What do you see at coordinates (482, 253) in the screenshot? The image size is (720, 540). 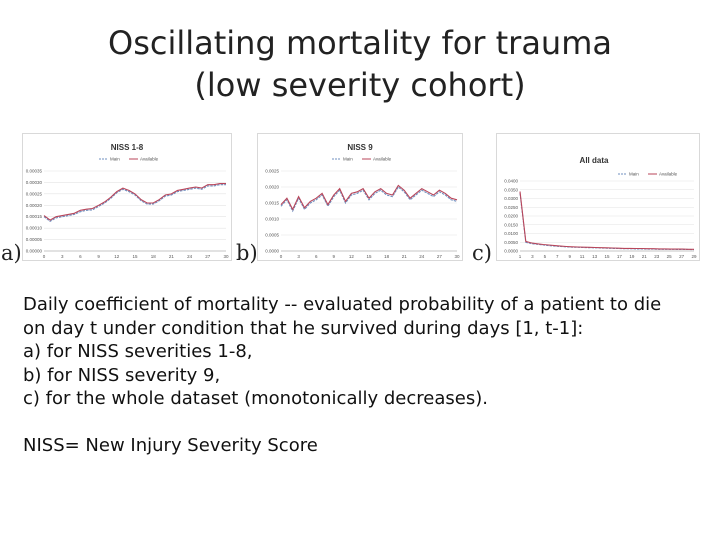 I see `panel-label-c: c)` at bounding box center [482, 253].